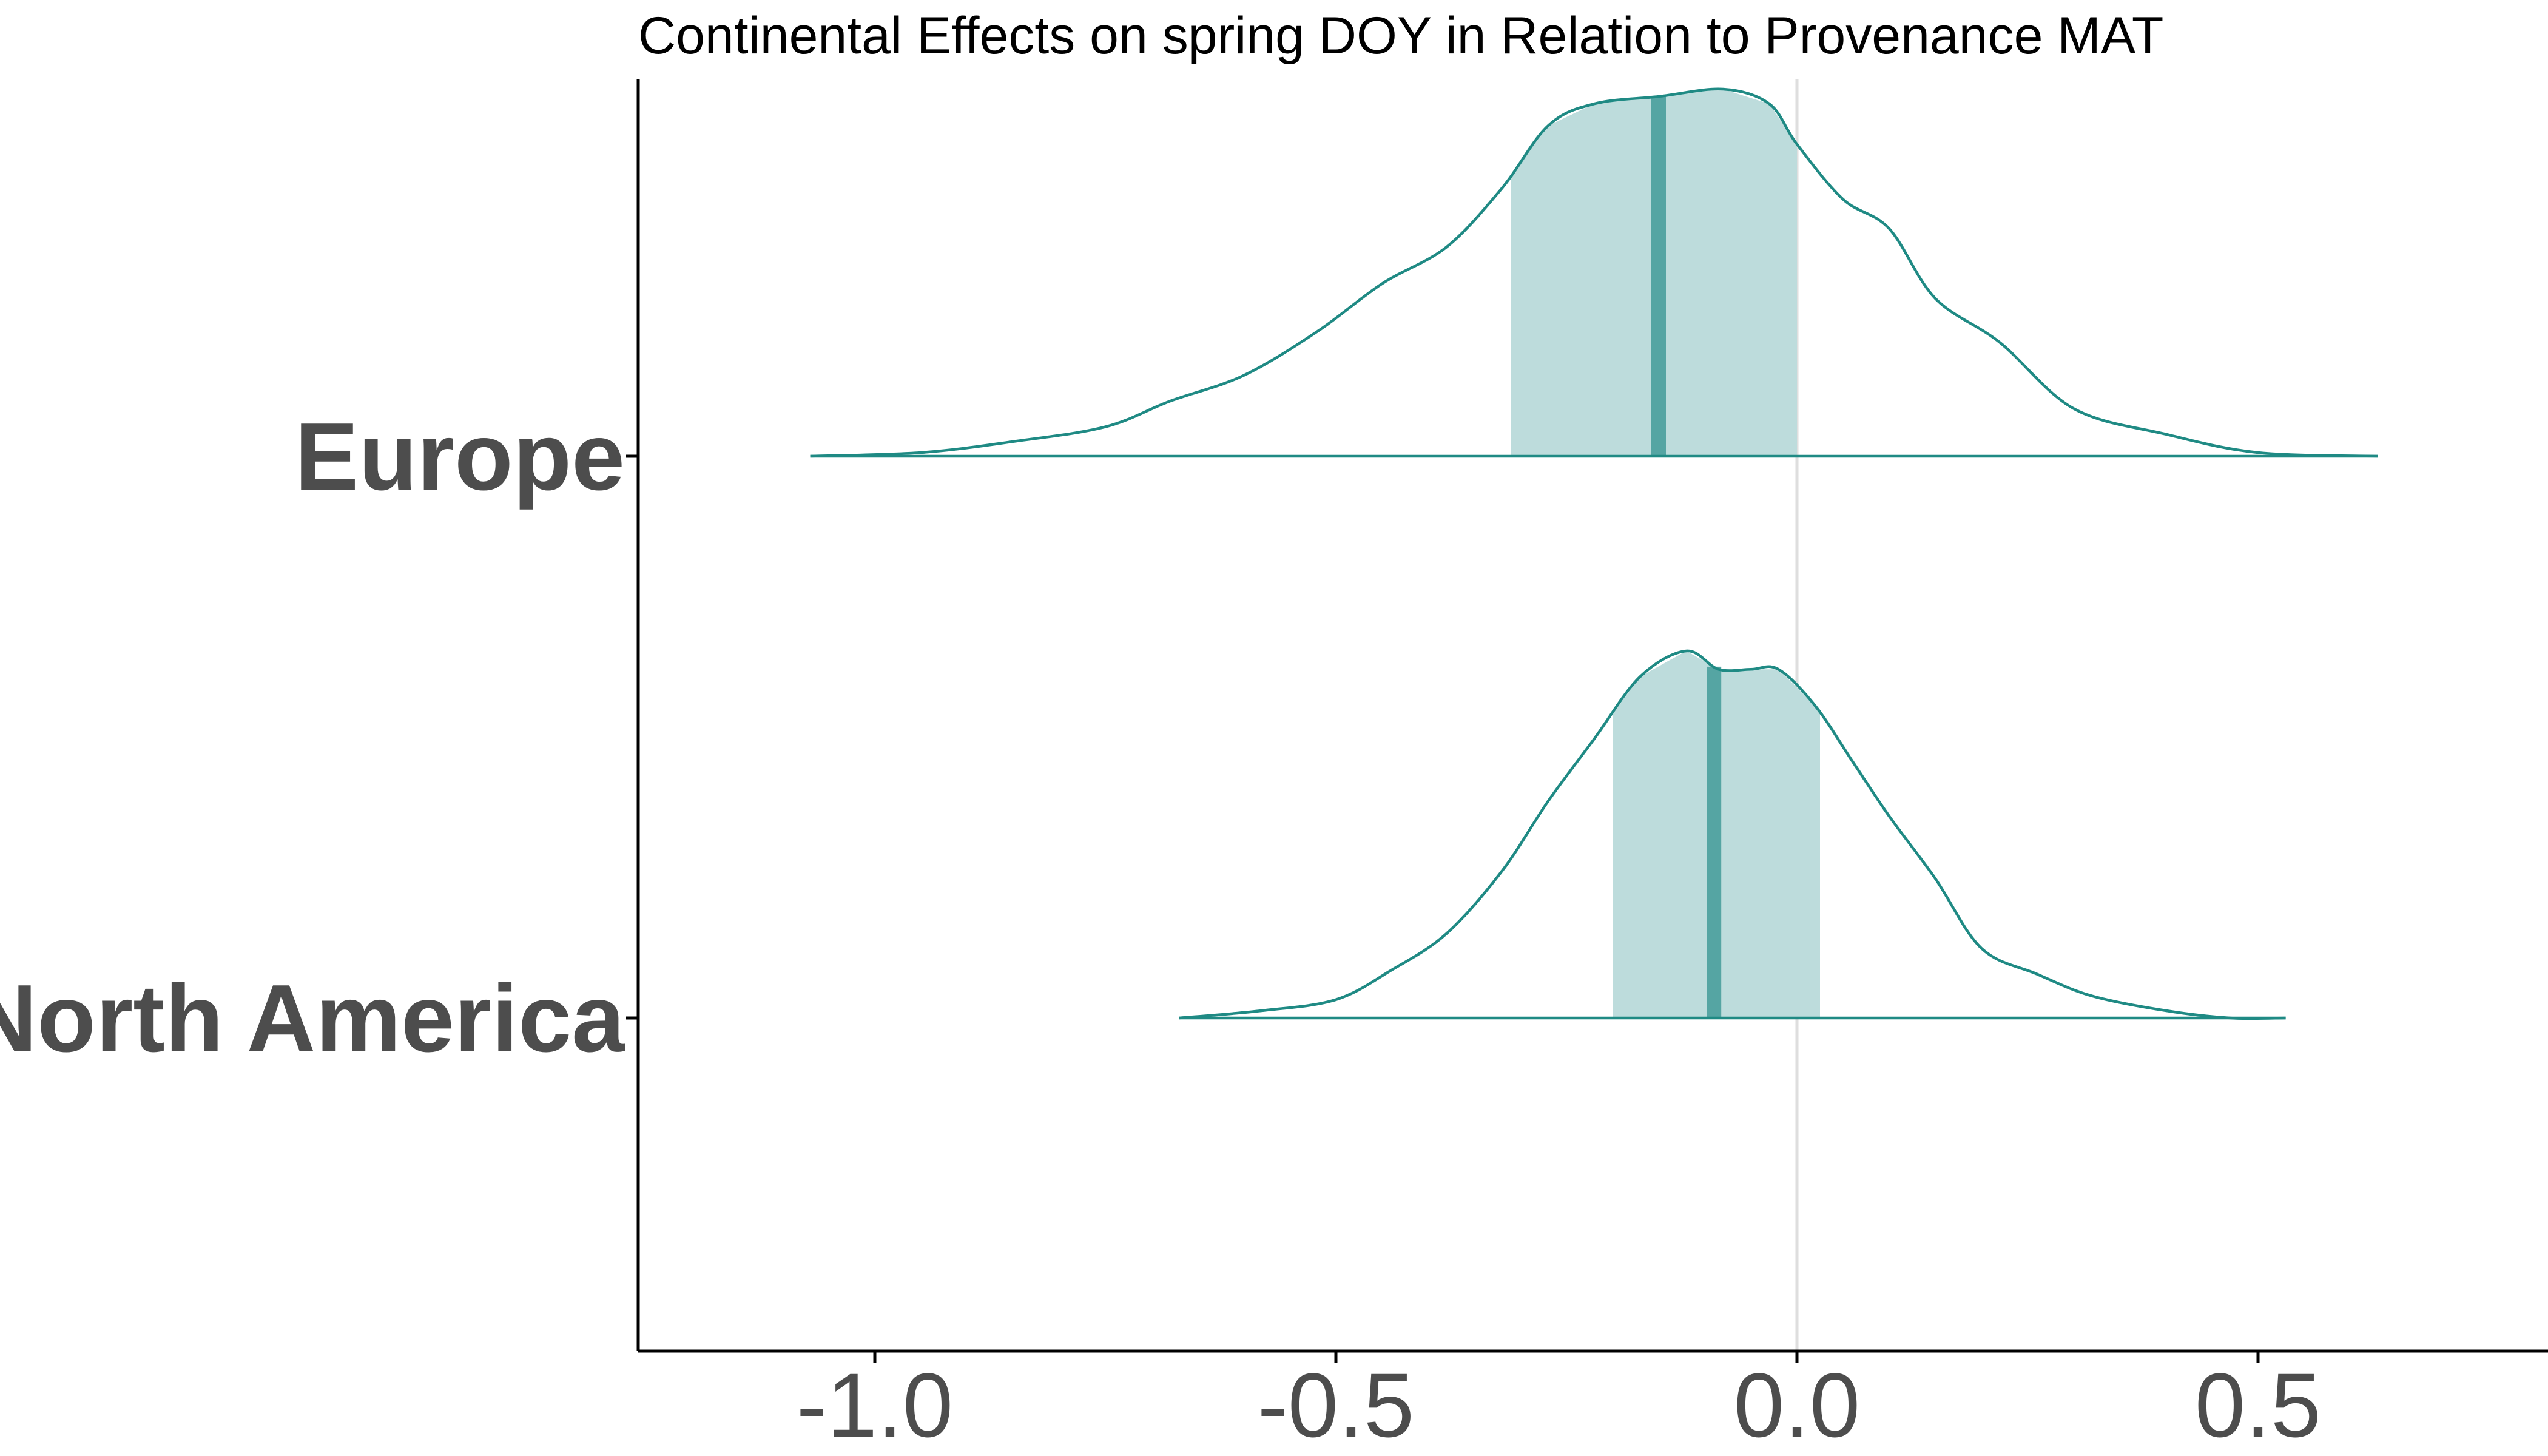 This screenshot has width=2548, height=1456. I want to click on density-curve-north-america, so click(1732, 834).